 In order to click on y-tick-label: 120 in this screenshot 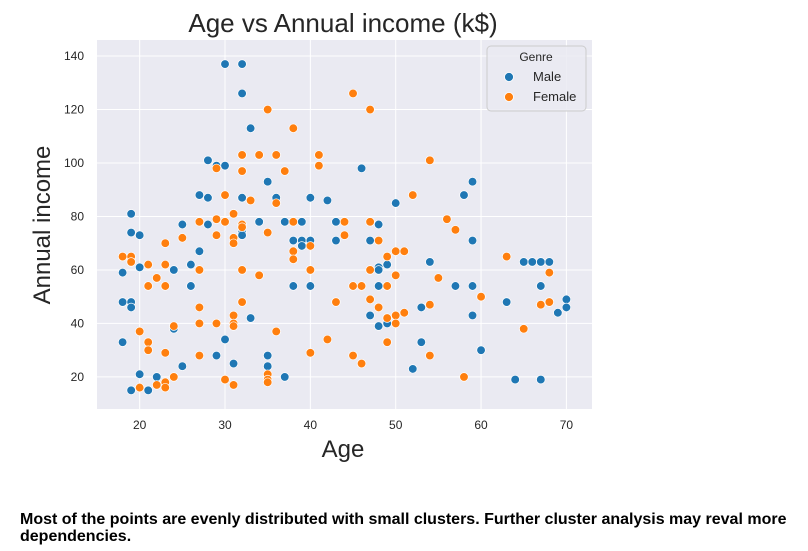, I will do `click(74, 110)`.